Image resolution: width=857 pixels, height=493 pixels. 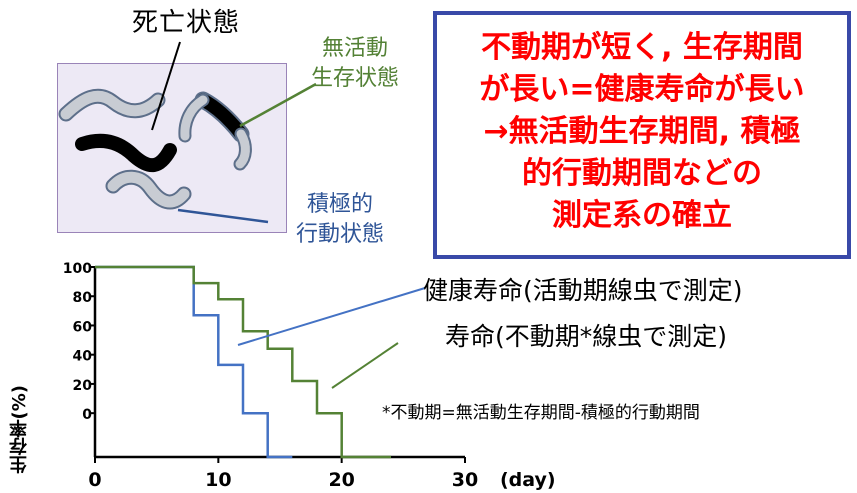 What do you see at coordinates (83, 357) in the screenshot?
I see `y-tick-label: 40` at bounding box center [83, 357].